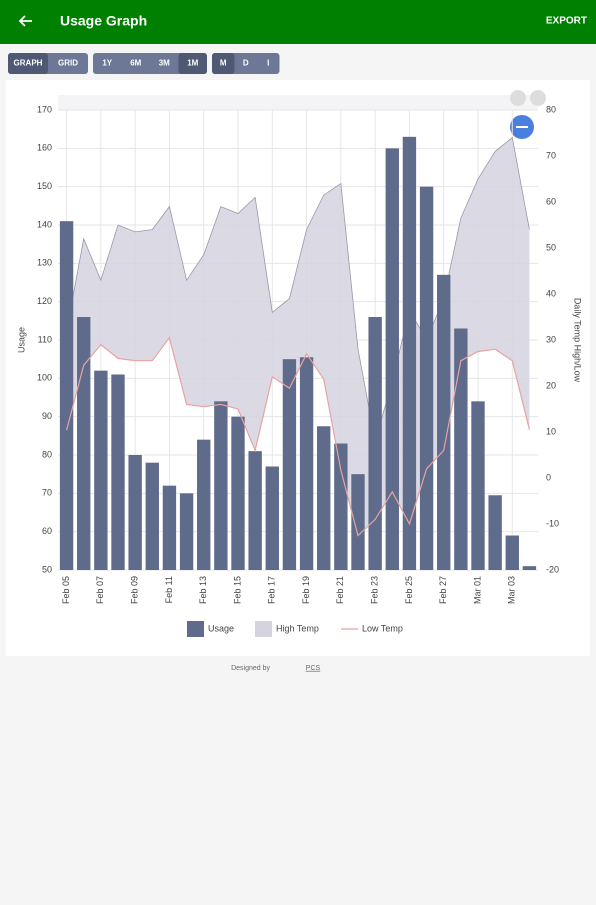 The width and height of the screenshot is (596, 905). What do you see at coordinates (44, 378) in the screenshot?
I see `y-tick-label: 100` at bounding box center [44, 378].